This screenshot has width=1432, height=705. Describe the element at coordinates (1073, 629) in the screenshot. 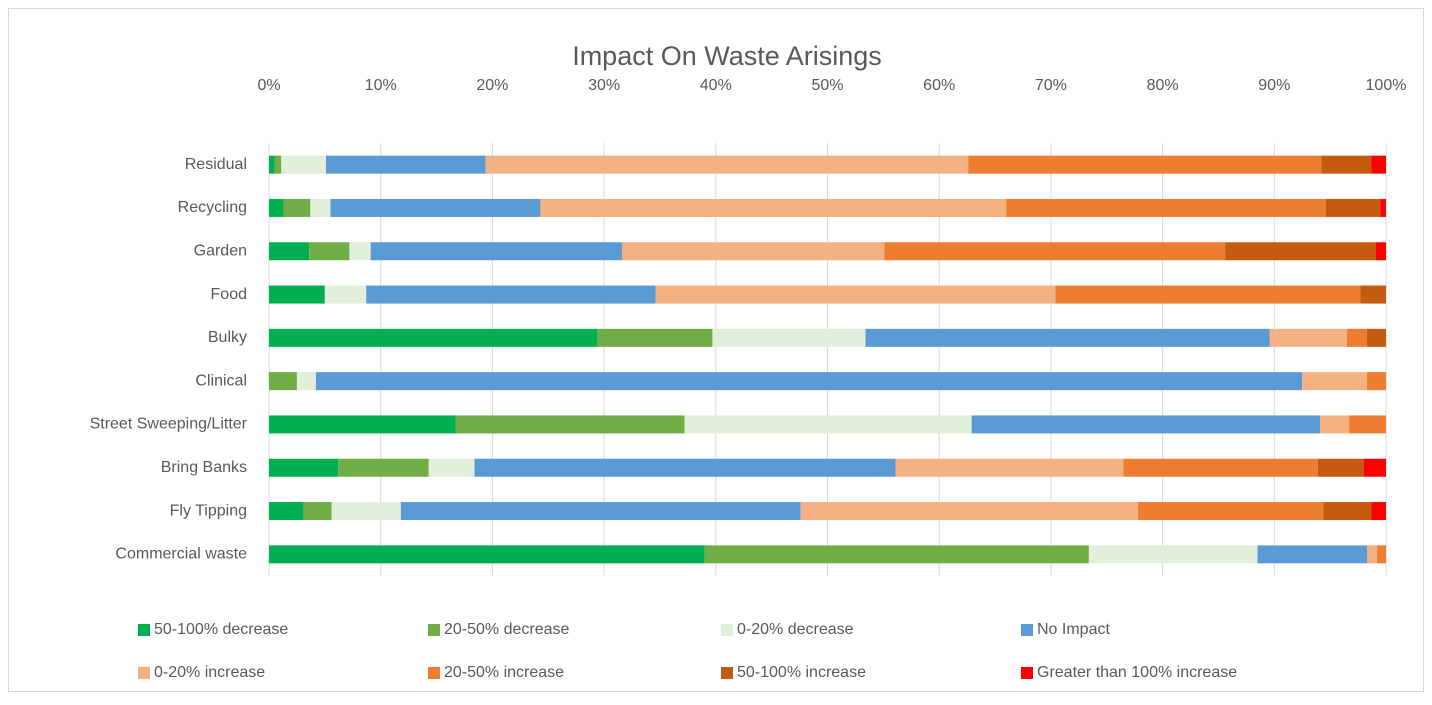

I see `legend-label: No Impact` at that location.